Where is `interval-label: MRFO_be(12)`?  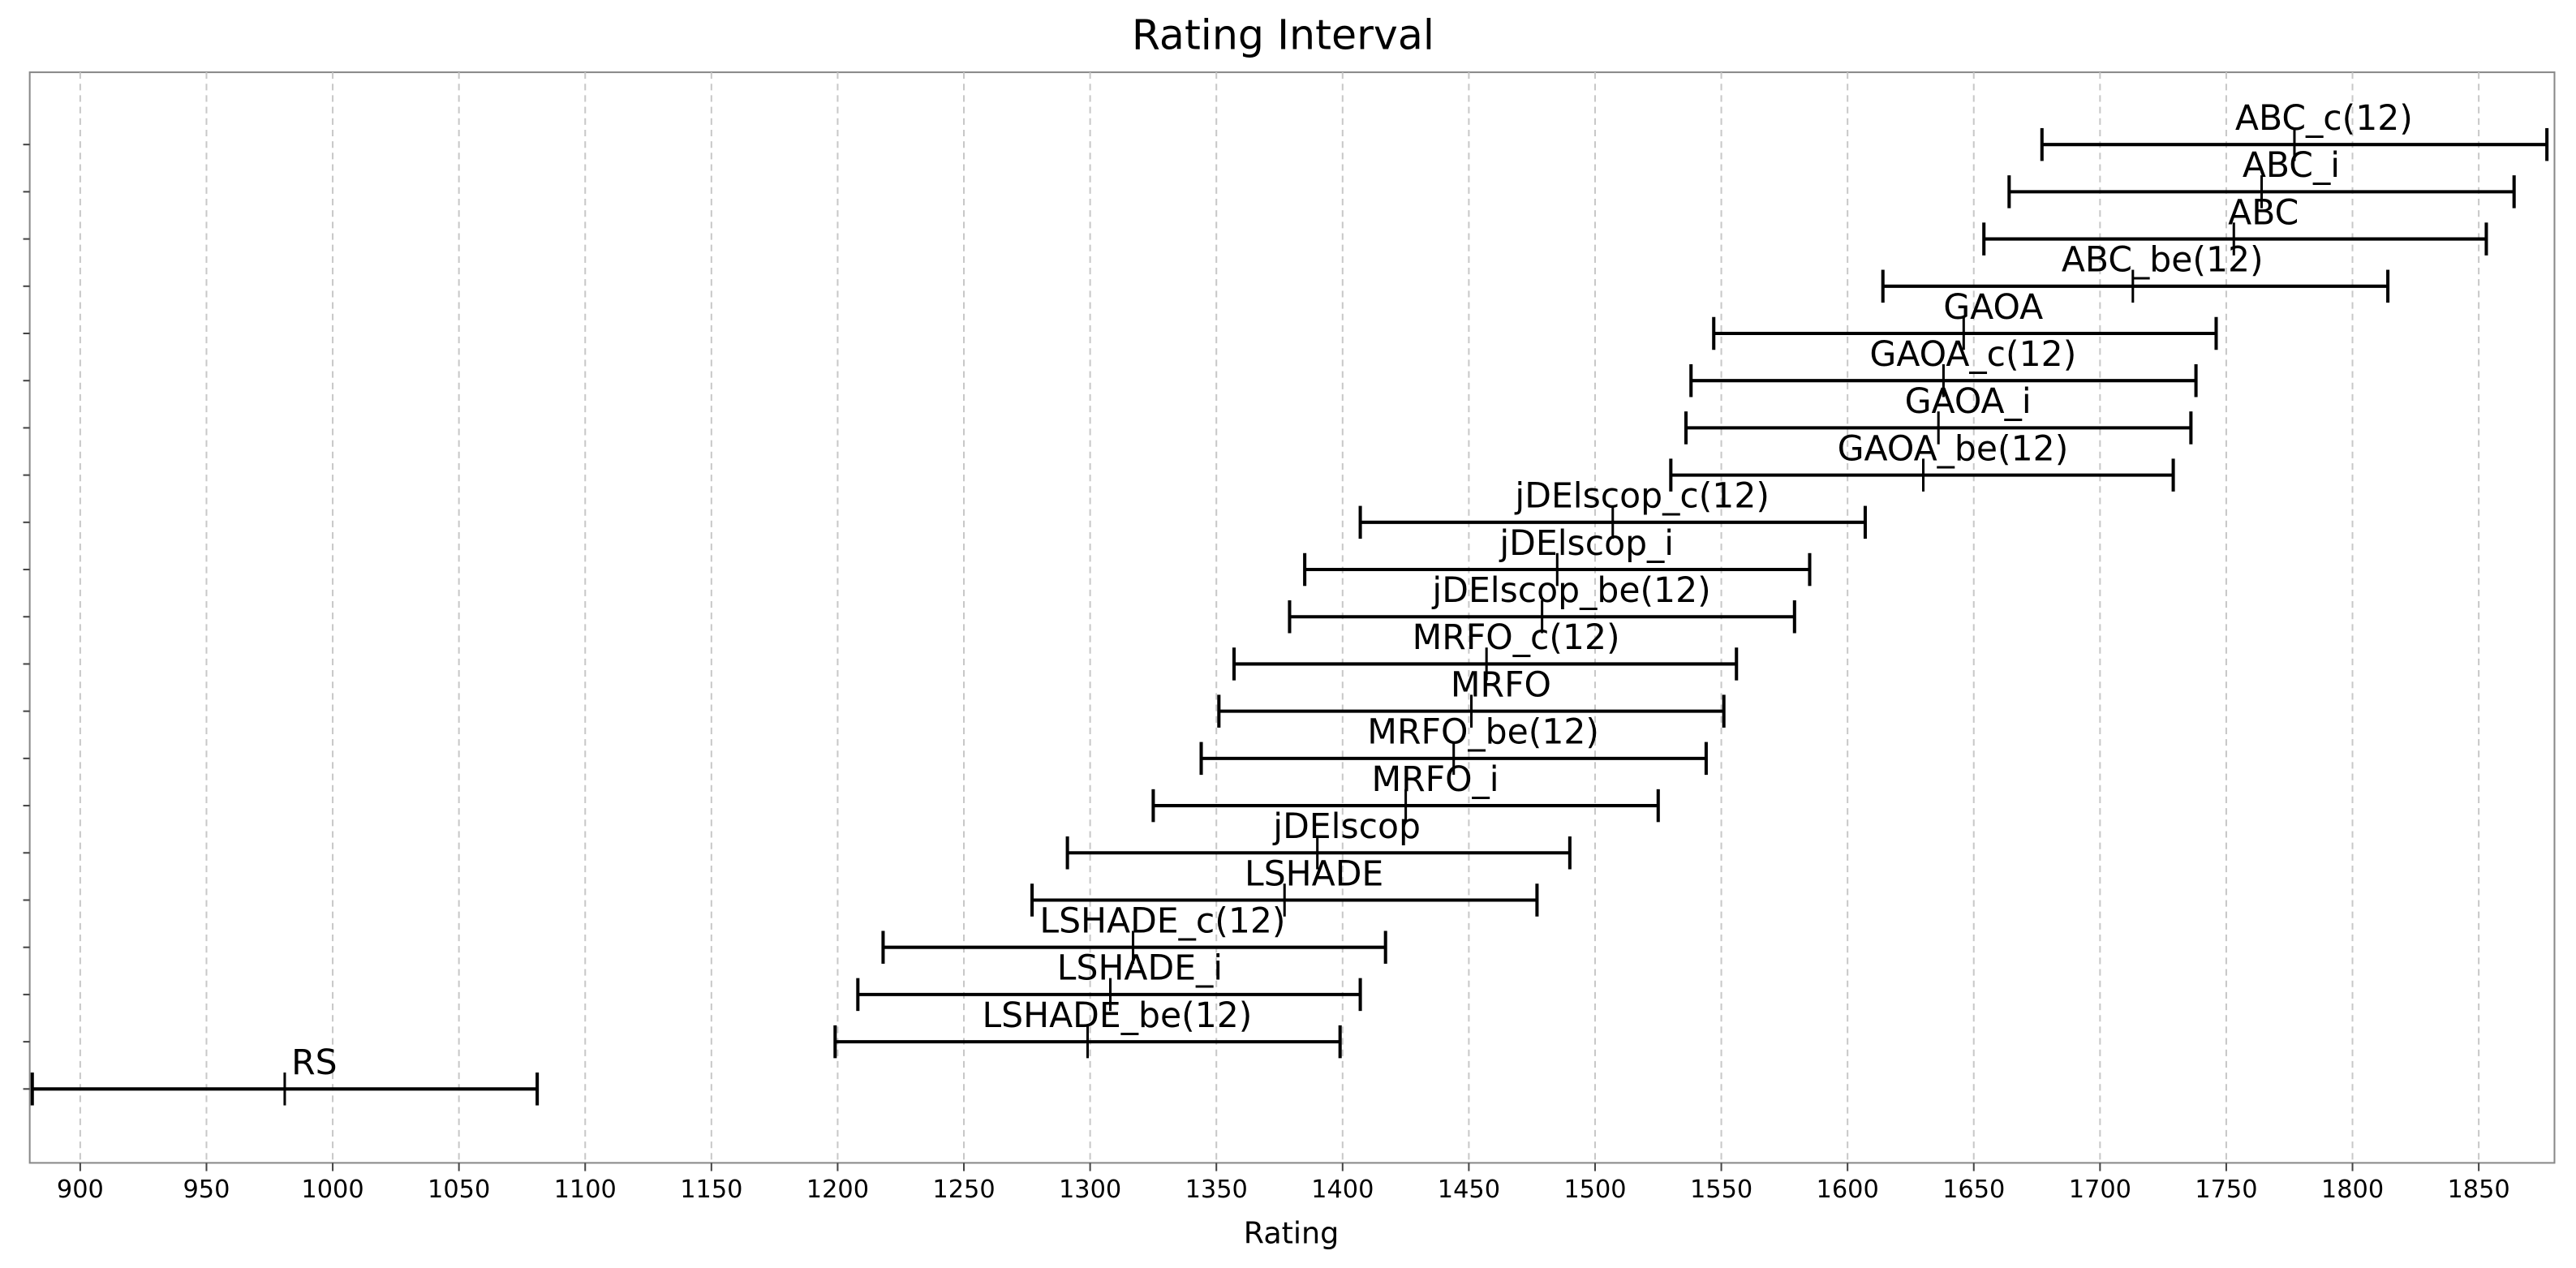 interval-label: MRFO_be(12) is located at coordinates (1483, 733).